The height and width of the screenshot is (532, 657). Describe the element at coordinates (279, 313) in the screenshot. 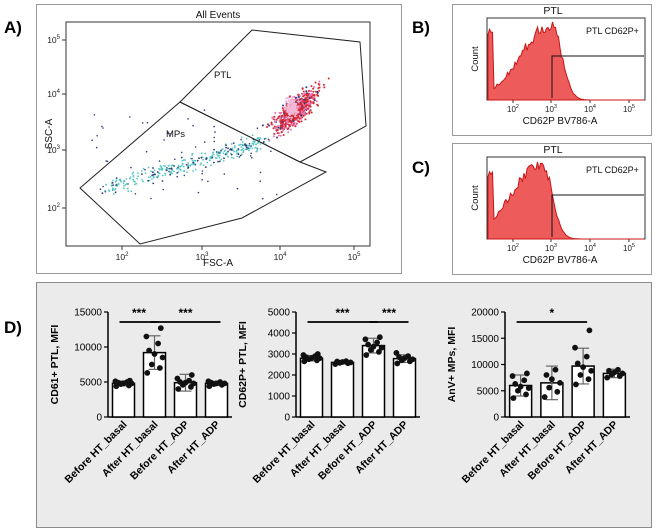

I see `cd62p-ytick-label: 5000` at that location.